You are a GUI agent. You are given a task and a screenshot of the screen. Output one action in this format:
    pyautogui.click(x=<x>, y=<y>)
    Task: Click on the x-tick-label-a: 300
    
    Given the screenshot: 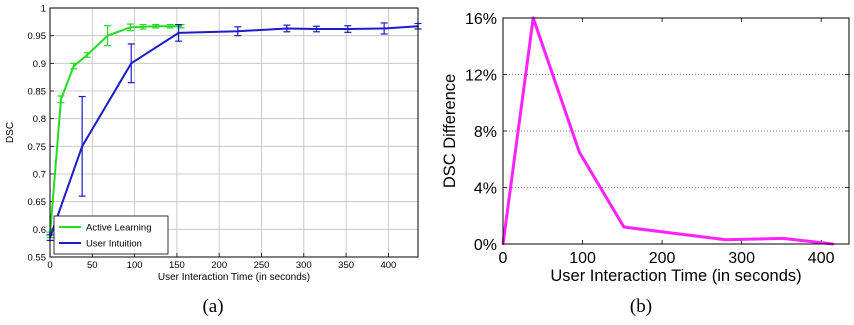 What is the action you would take?
    pyautogui.click(x=304, y=265)
    